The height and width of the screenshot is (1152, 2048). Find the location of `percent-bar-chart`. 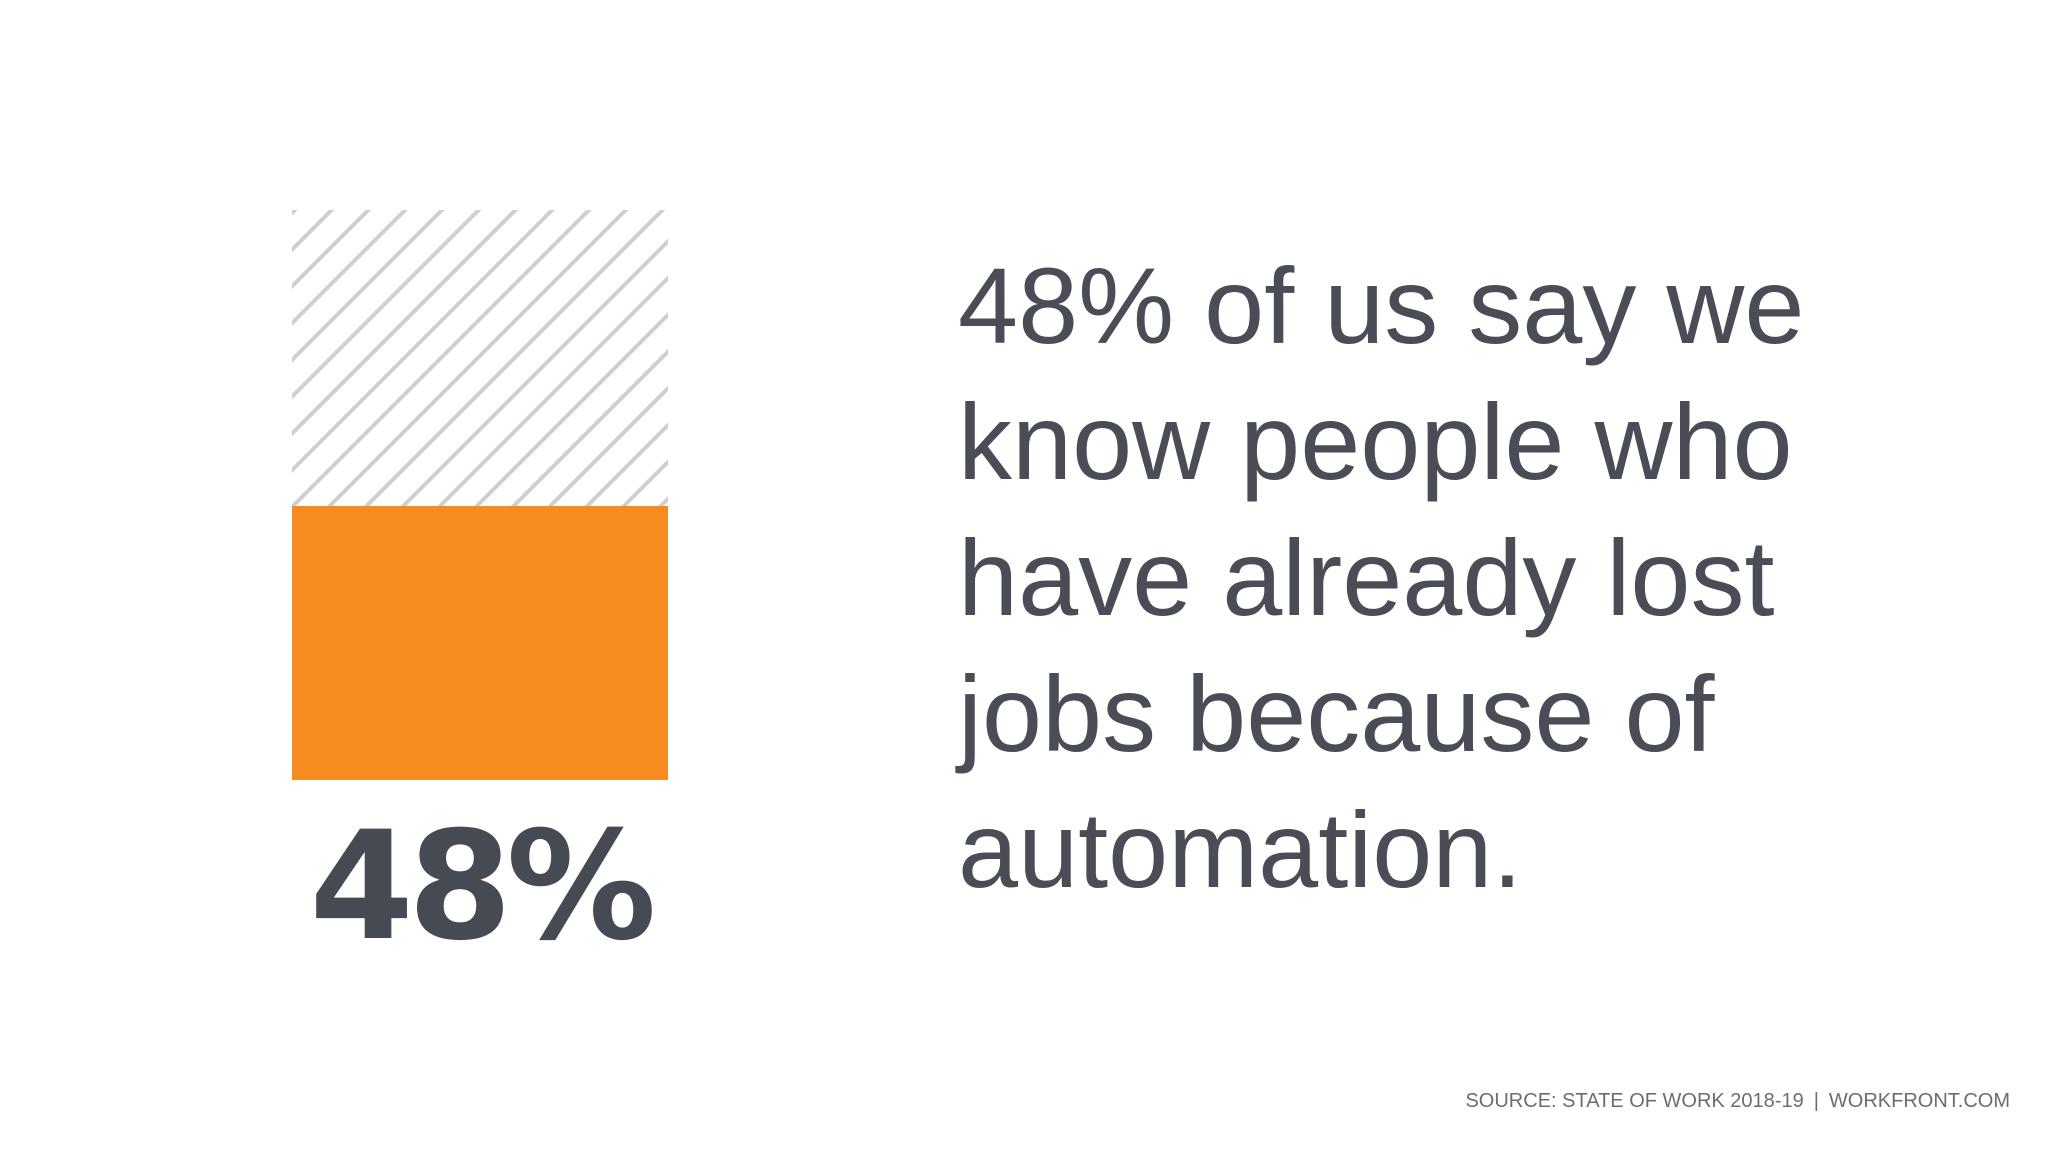

percent-bar-chart is located at coordinates (480, 495).